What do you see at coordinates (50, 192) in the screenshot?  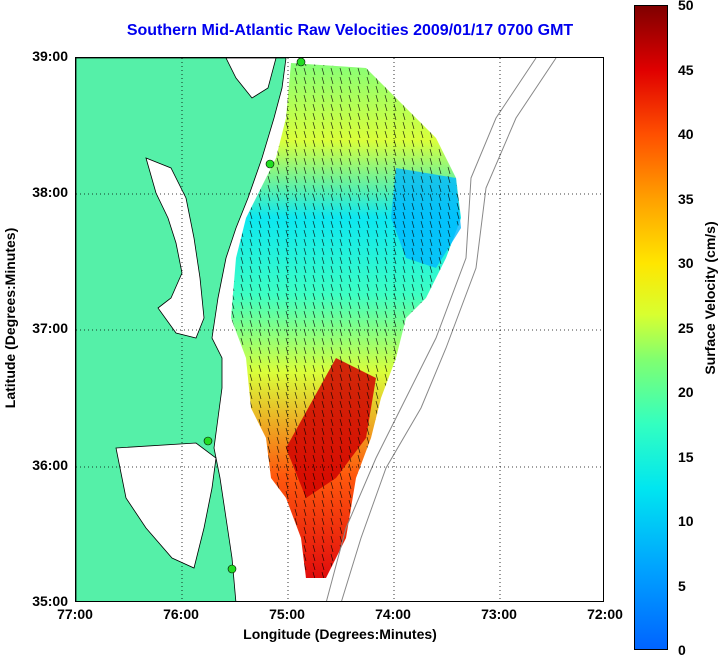 I see `y-tick-label: 38:00` at bounding box center [50, 192].